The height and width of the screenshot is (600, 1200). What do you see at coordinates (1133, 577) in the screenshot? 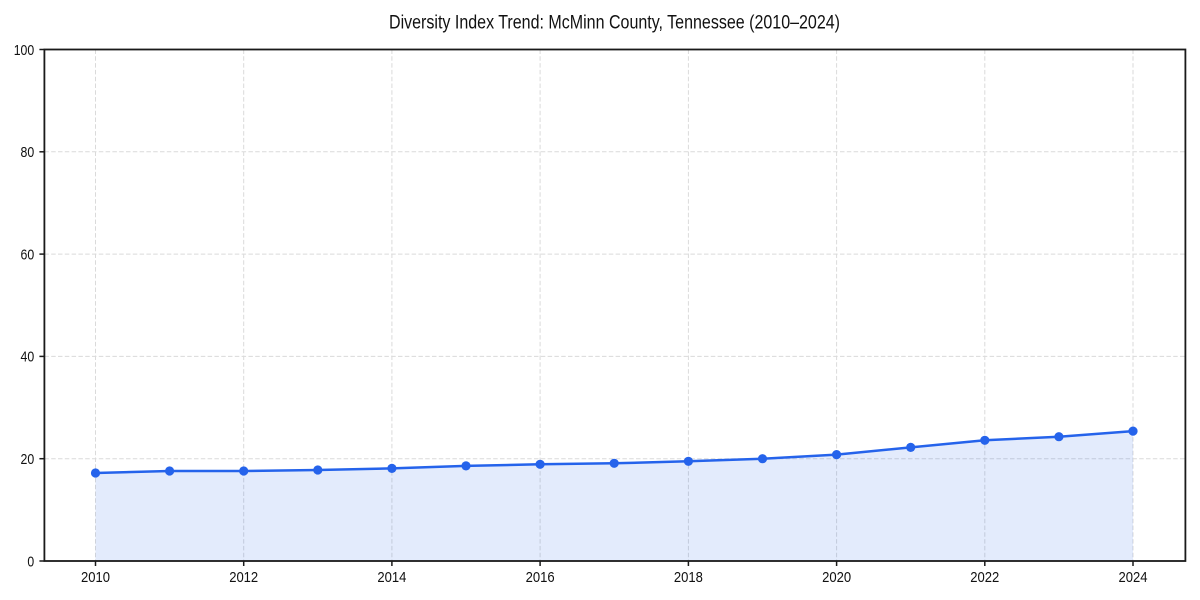
I see `svg-text: 2024` at bounding box center [1133, 577].